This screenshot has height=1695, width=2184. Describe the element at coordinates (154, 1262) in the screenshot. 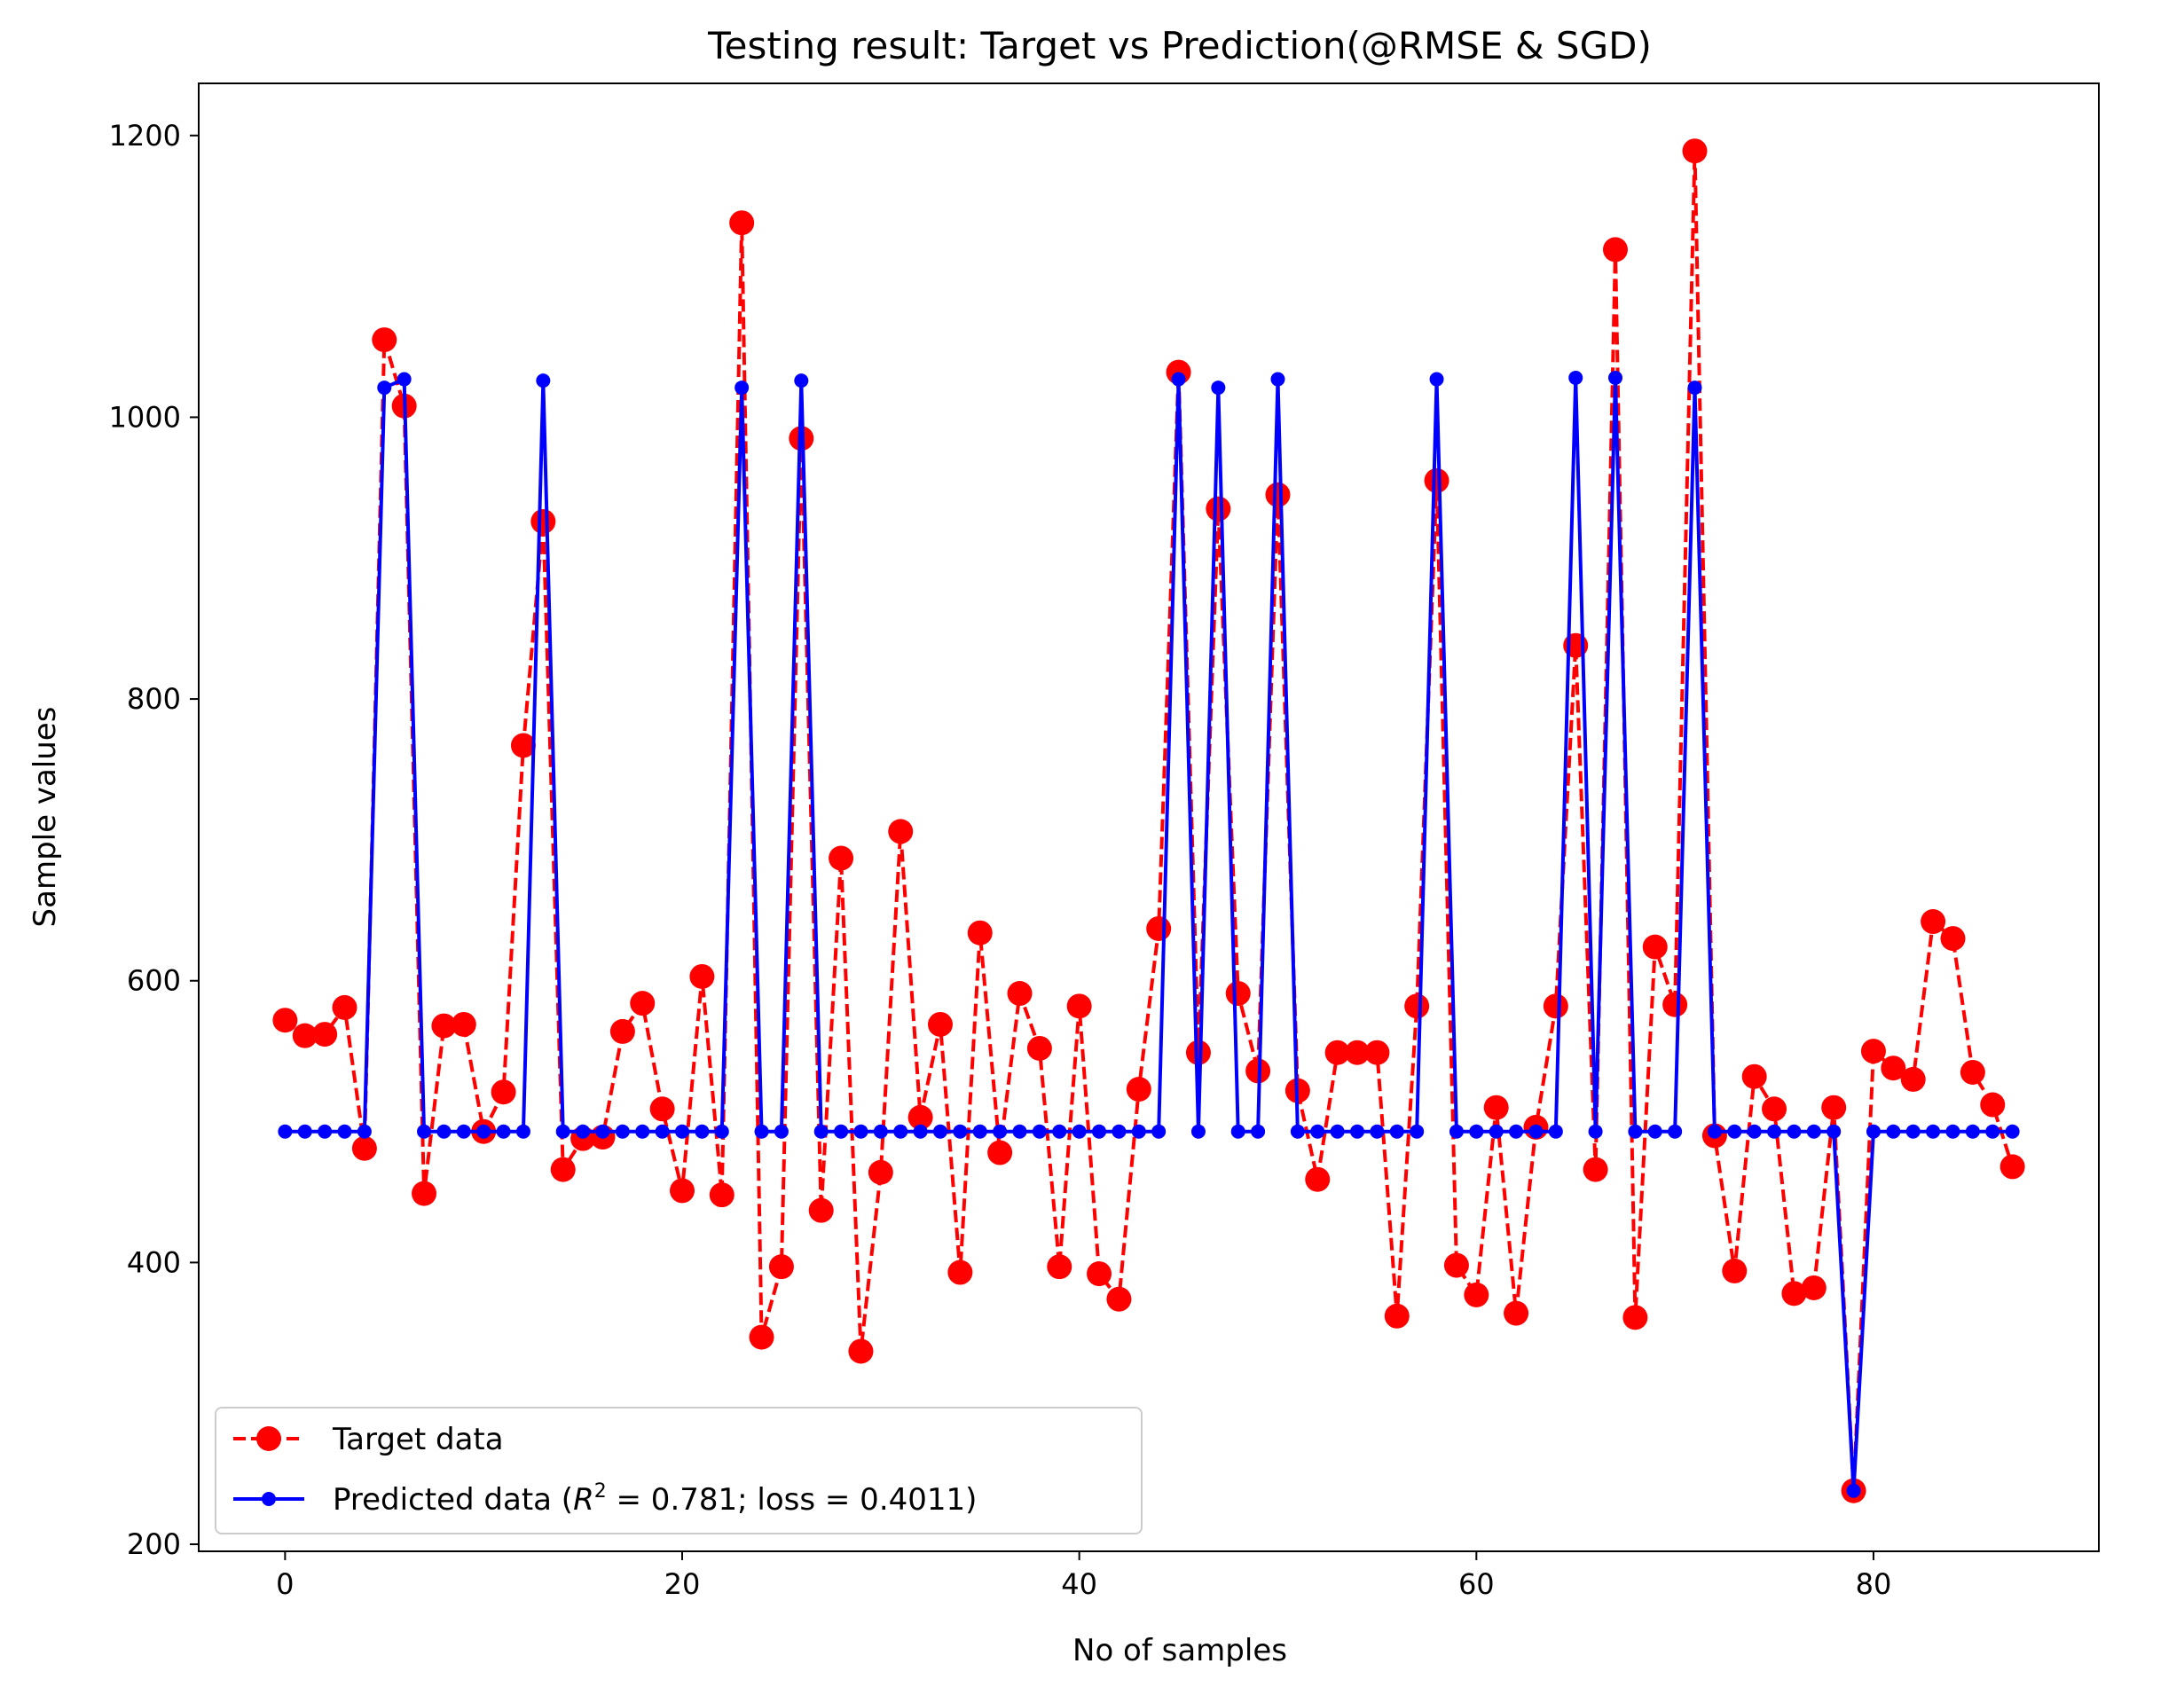

I see `y-tick-label: 400` at that location.